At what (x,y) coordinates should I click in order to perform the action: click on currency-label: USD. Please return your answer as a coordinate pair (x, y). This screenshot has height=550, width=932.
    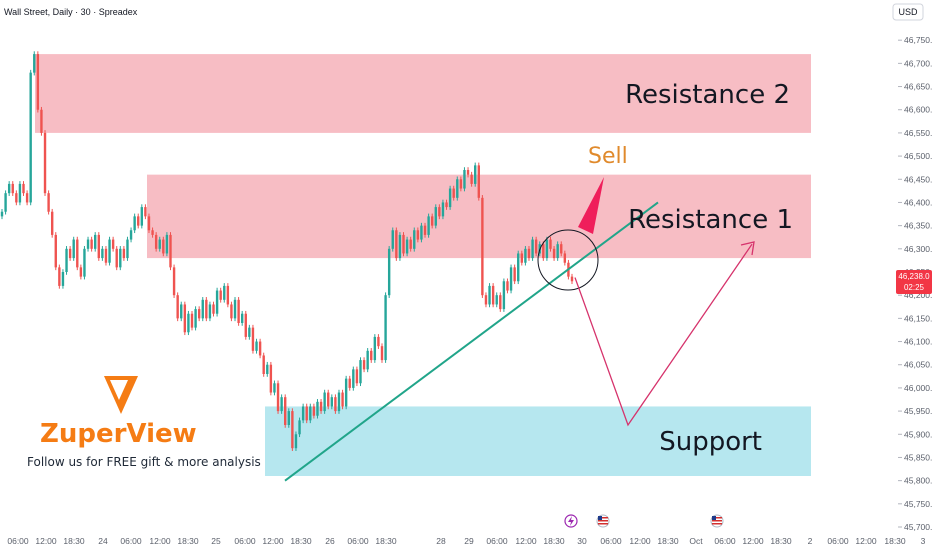
    Looking at the image, I should click on (908, 12).